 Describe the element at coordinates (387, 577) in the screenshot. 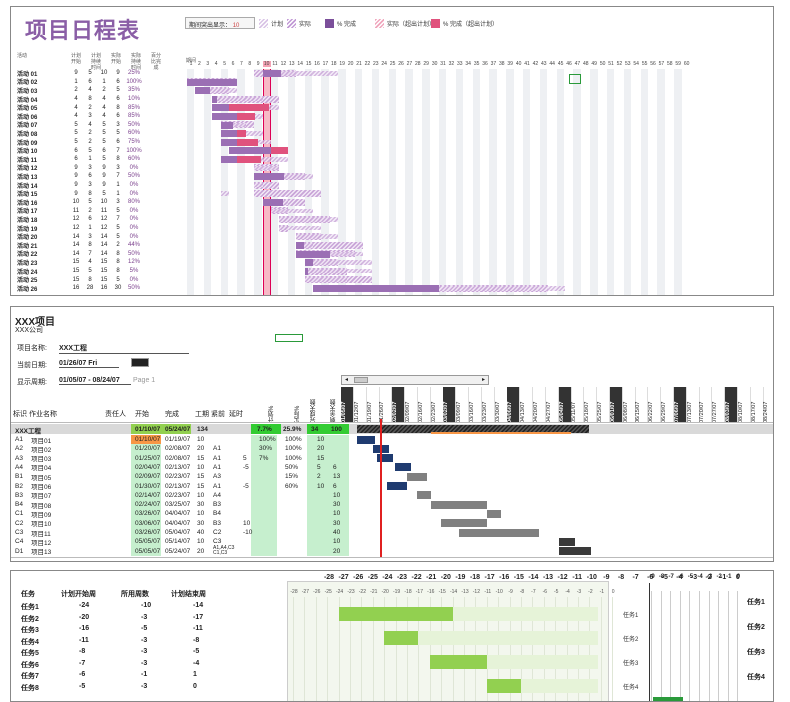

I see `top-axis-tick: -24` at that location.